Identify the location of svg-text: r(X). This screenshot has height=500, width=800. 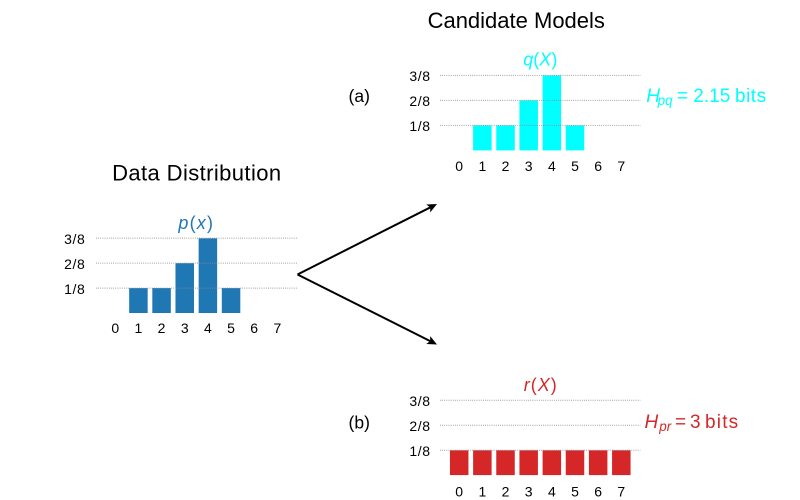
(541, 385).